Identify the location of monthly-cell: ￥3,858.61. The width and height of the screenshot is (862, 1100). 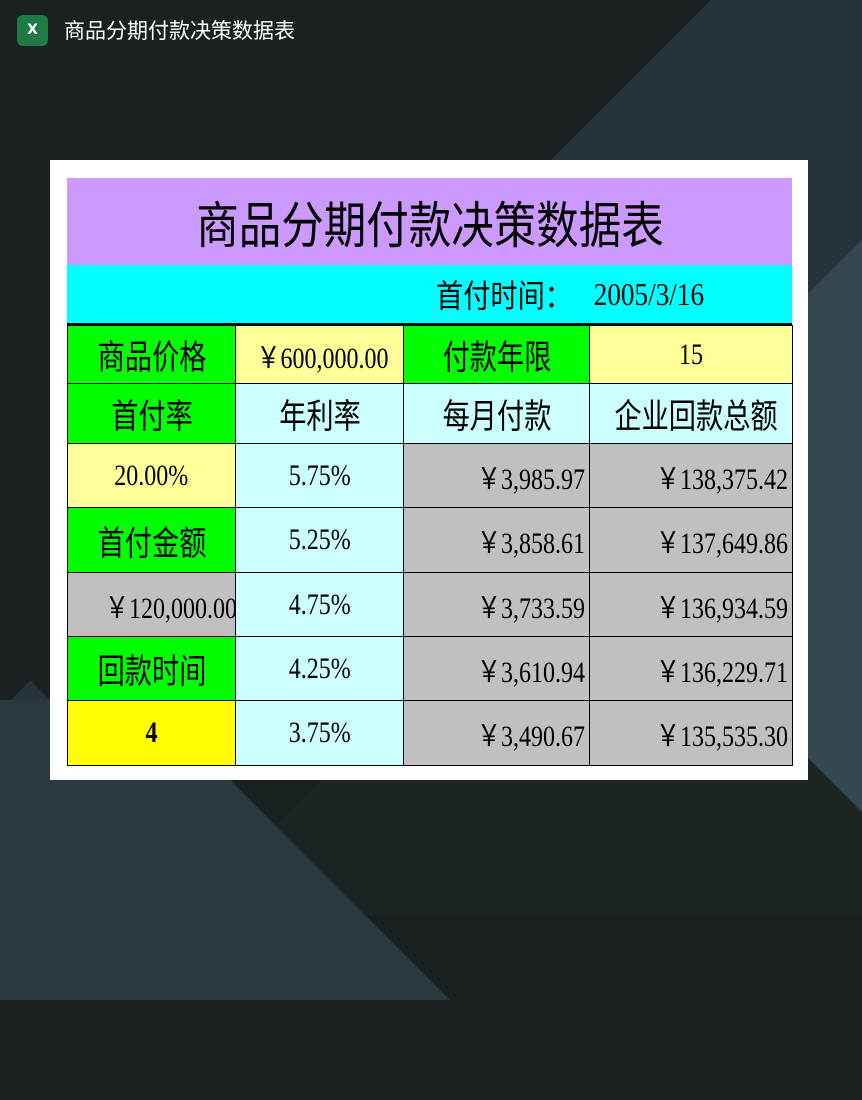
(496, 540).